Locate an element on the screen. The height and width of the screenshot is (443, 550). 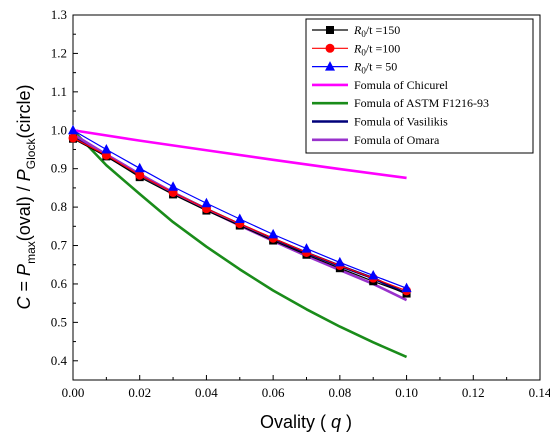
y-axis-title-sub2: Glock is located at coordinates (31, 154).